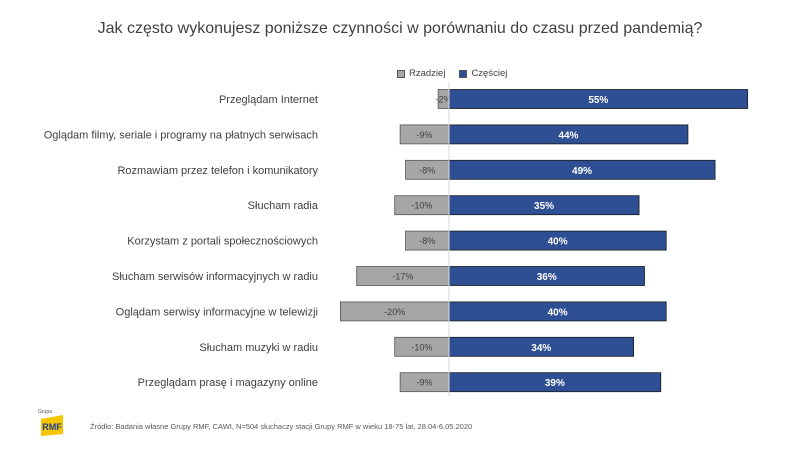 This screenshot has width=800, height=450. I want to click on data-label-czesciej: 49%, so click(582, 171).